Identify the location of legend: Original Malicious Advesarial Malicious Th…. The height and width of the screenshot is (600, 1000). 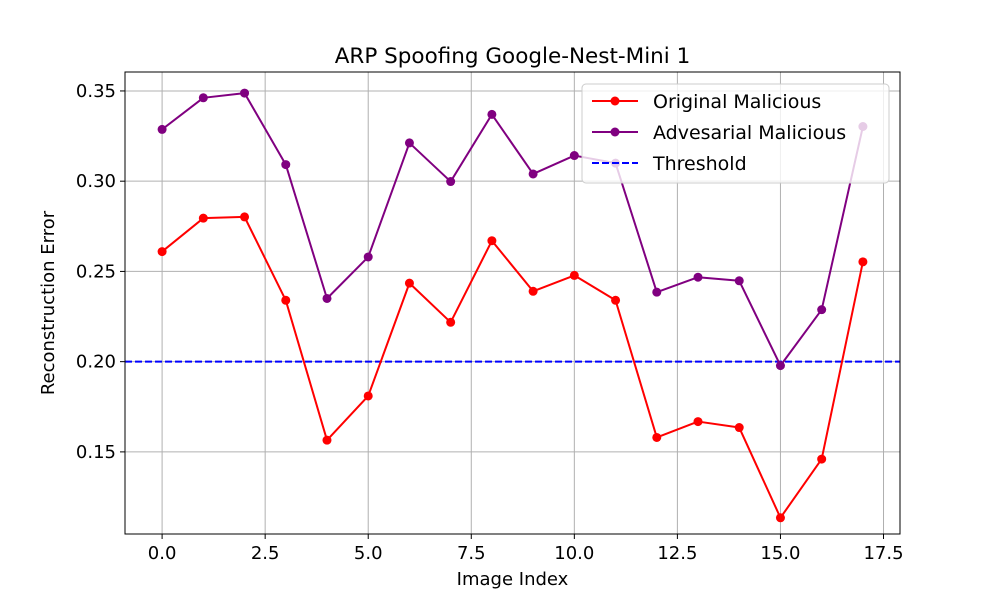
(735, 133).